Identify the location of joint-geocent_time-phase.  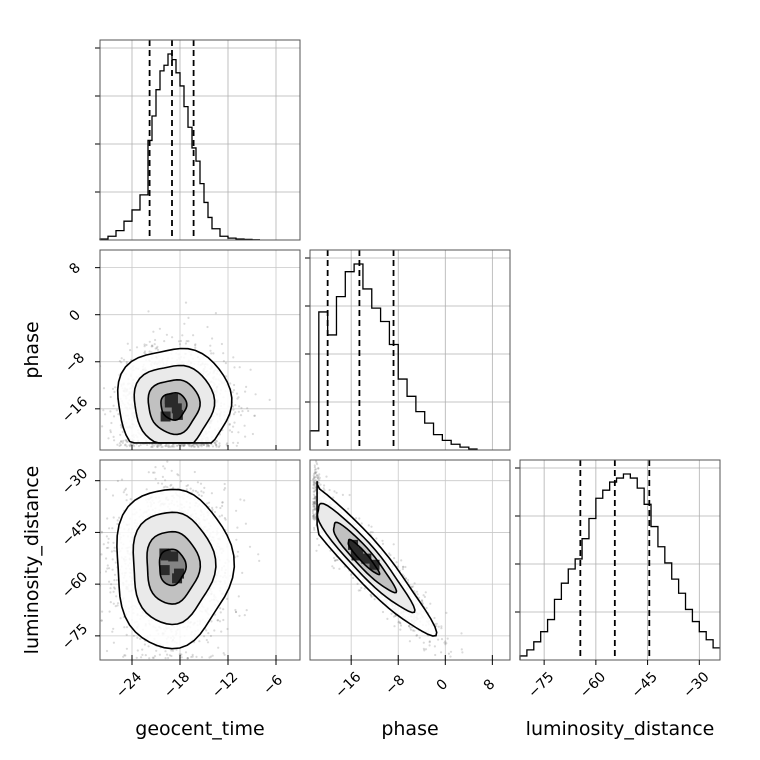
(200, 350).